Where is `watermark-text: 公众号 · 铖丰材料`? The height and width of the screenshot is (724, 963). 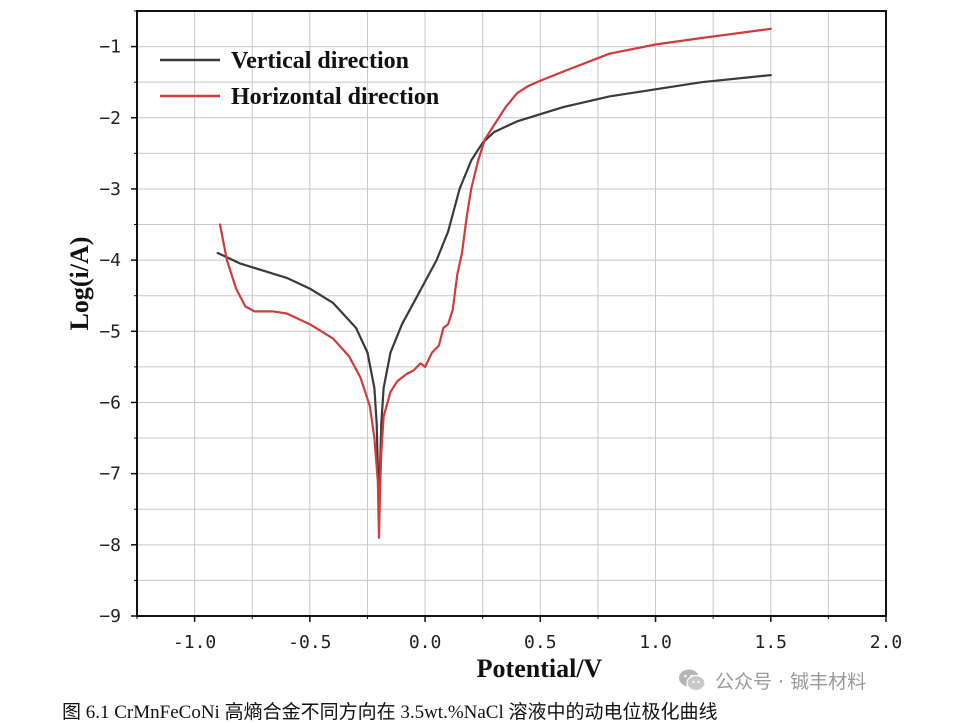 watermark-text: 公众号 · 铖丰材料 is located at coordinates (791, 681).